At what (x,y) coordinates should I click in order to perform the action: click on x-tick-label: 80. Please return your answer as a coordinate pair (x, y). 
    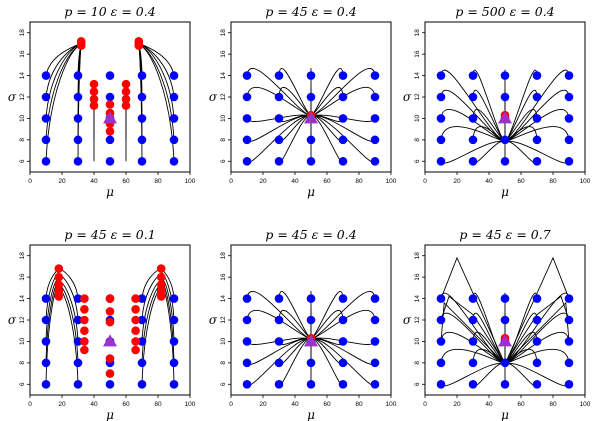
    Looking at the image, I should click on (553, 181).